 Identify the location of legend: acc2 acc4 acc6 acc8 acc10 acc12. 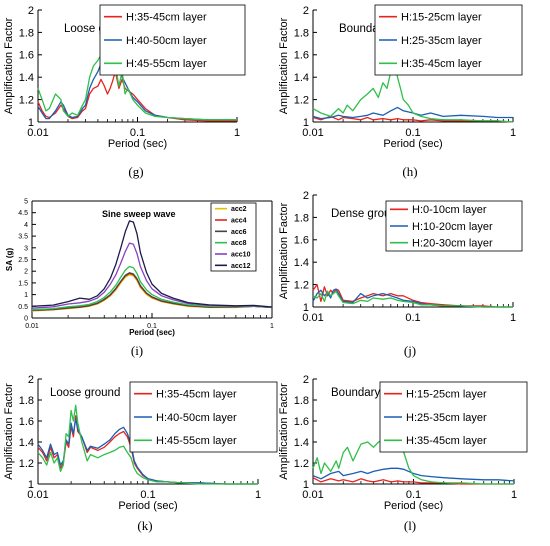
(233, 237).